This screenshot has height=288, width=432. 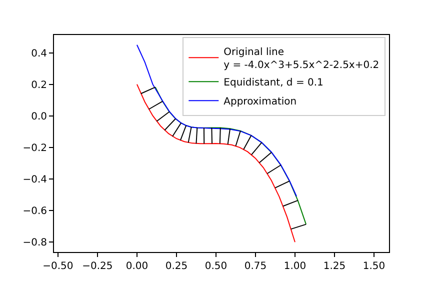 I want to click on x-tick-label: 0.25, so click(x=176, y=266).